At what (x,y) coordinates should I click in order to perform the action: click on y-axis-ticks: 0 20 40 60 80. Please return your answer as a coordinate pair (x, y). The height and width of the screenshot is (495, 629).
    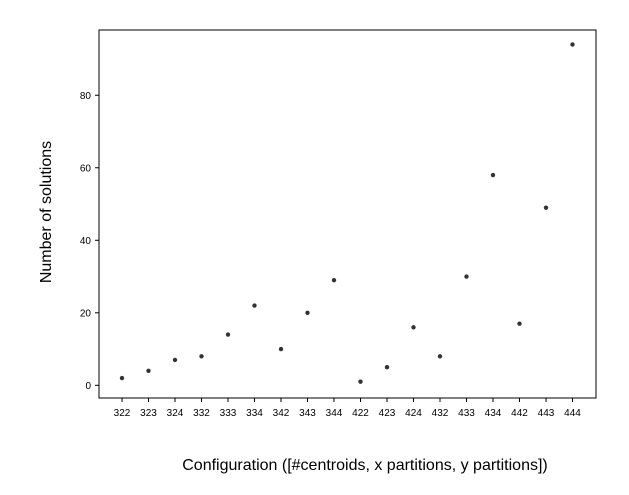
    Looking at the image, I should click on (89, 241).